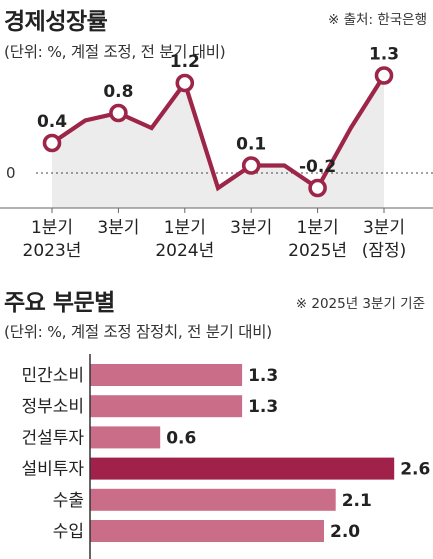 This screenshot has width=433, height=559. Describe the element at coordinates (384, 55) in the screenshot. I see `growth-data-label: 1.3` at that location.